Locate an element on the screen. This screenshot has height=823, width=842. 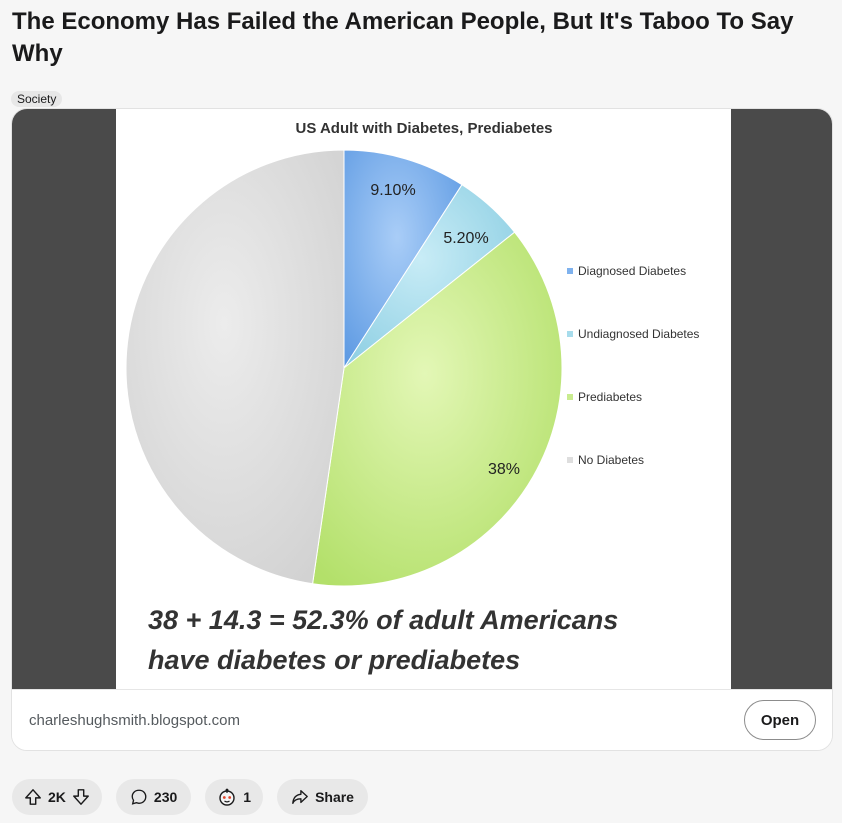
pie-slice-prediabetes is located at coordinates (437, 409).